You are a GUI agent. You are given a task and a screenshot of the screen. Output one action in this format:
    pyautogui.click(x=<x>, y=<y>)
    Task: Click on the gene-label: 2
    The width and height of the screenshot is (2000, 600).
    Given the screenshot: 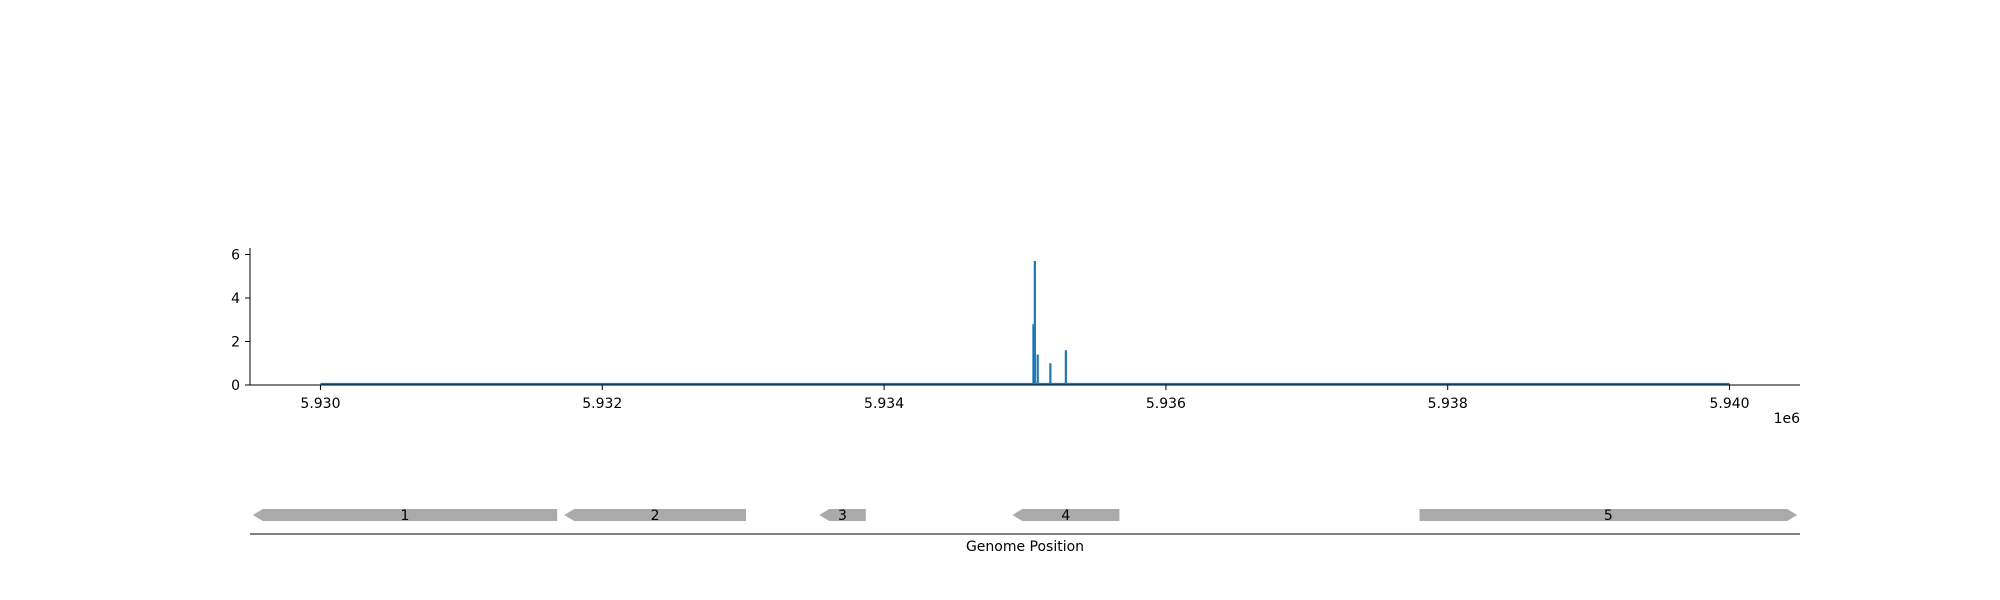 What is the action you would take?
    pyautogui.click(x=655, y=516)
    